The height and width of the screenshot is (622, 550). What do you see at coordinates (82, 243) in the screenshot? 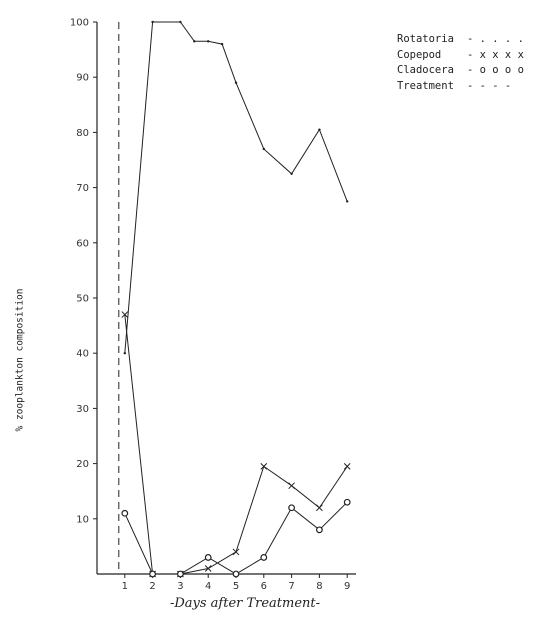
I see `y-tick-label: 60` at bounding box center [82, 243].